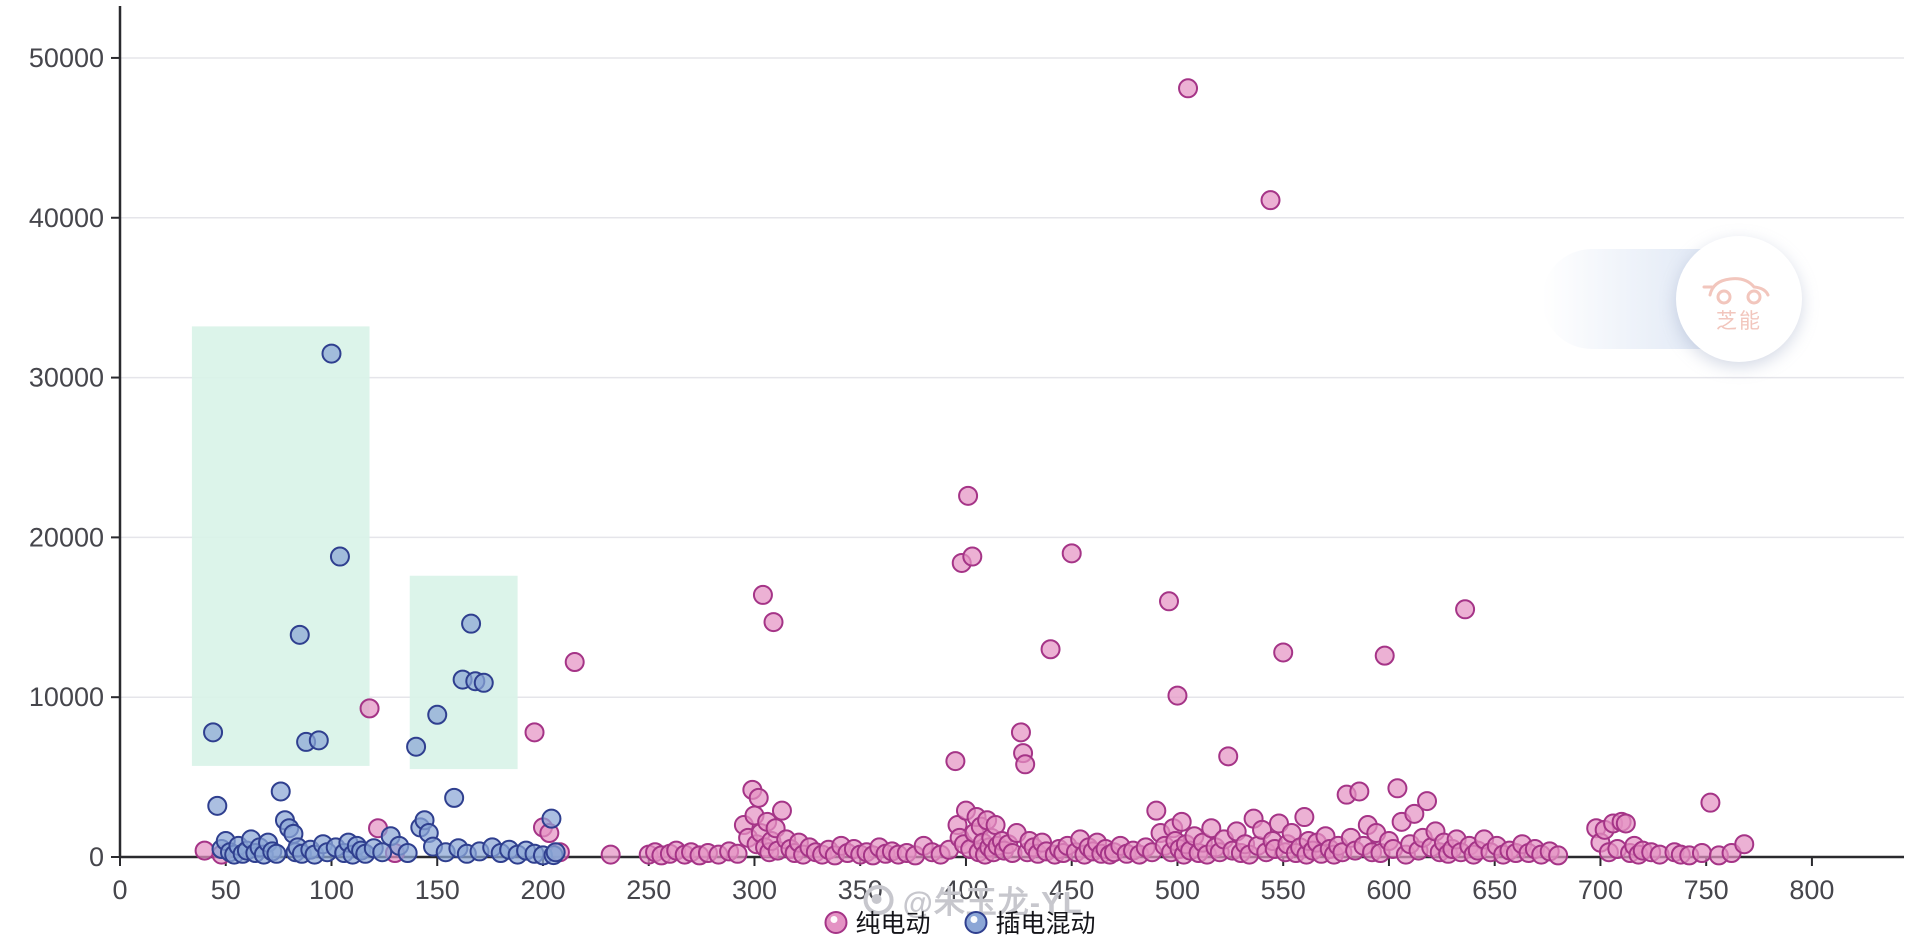  What do you see at coordinates (1706, 890) in the screenshot?
I see `x-tick-label: 750` at bounding box center [1706, 890].